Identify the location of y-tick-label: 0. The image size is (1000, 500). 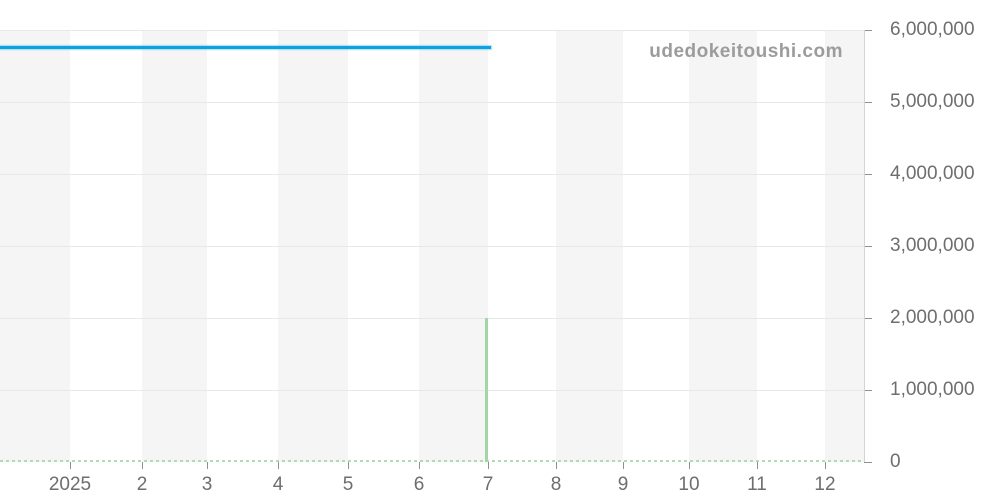
(895, 461).